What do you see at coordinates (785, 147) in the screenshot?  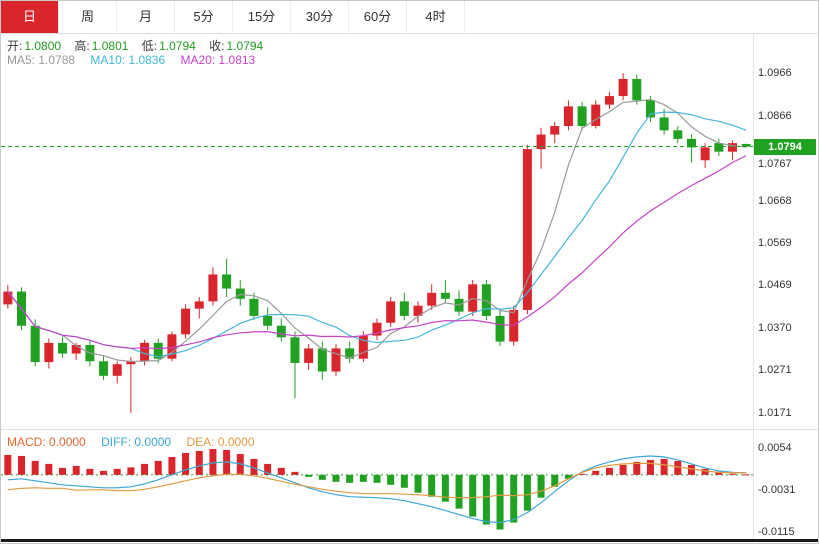 I see `last-price-badge: 1.0794` at bounding box center [785, 147].